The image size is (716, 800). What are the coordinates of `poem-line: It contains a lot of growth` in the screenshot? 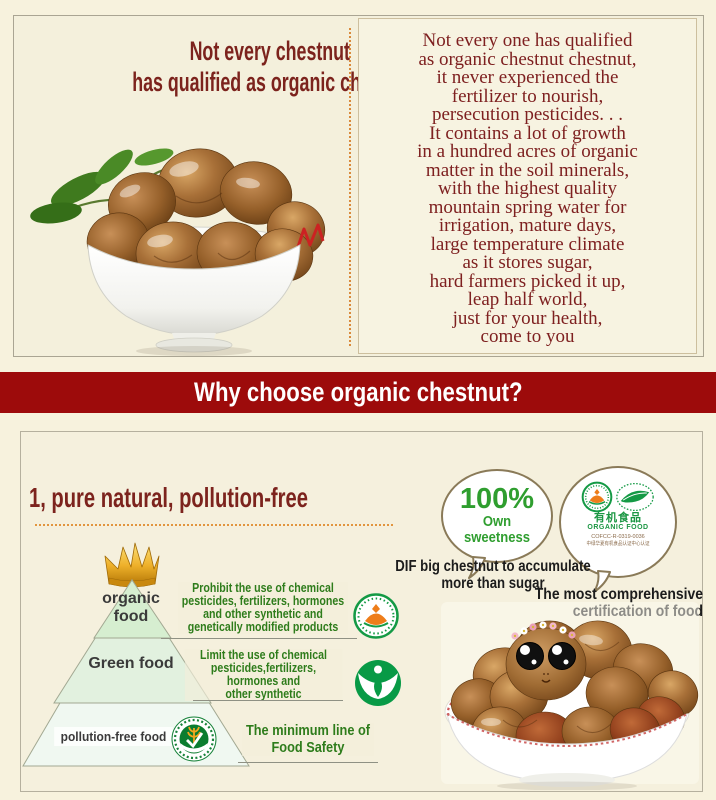 It's located at (527, 133).